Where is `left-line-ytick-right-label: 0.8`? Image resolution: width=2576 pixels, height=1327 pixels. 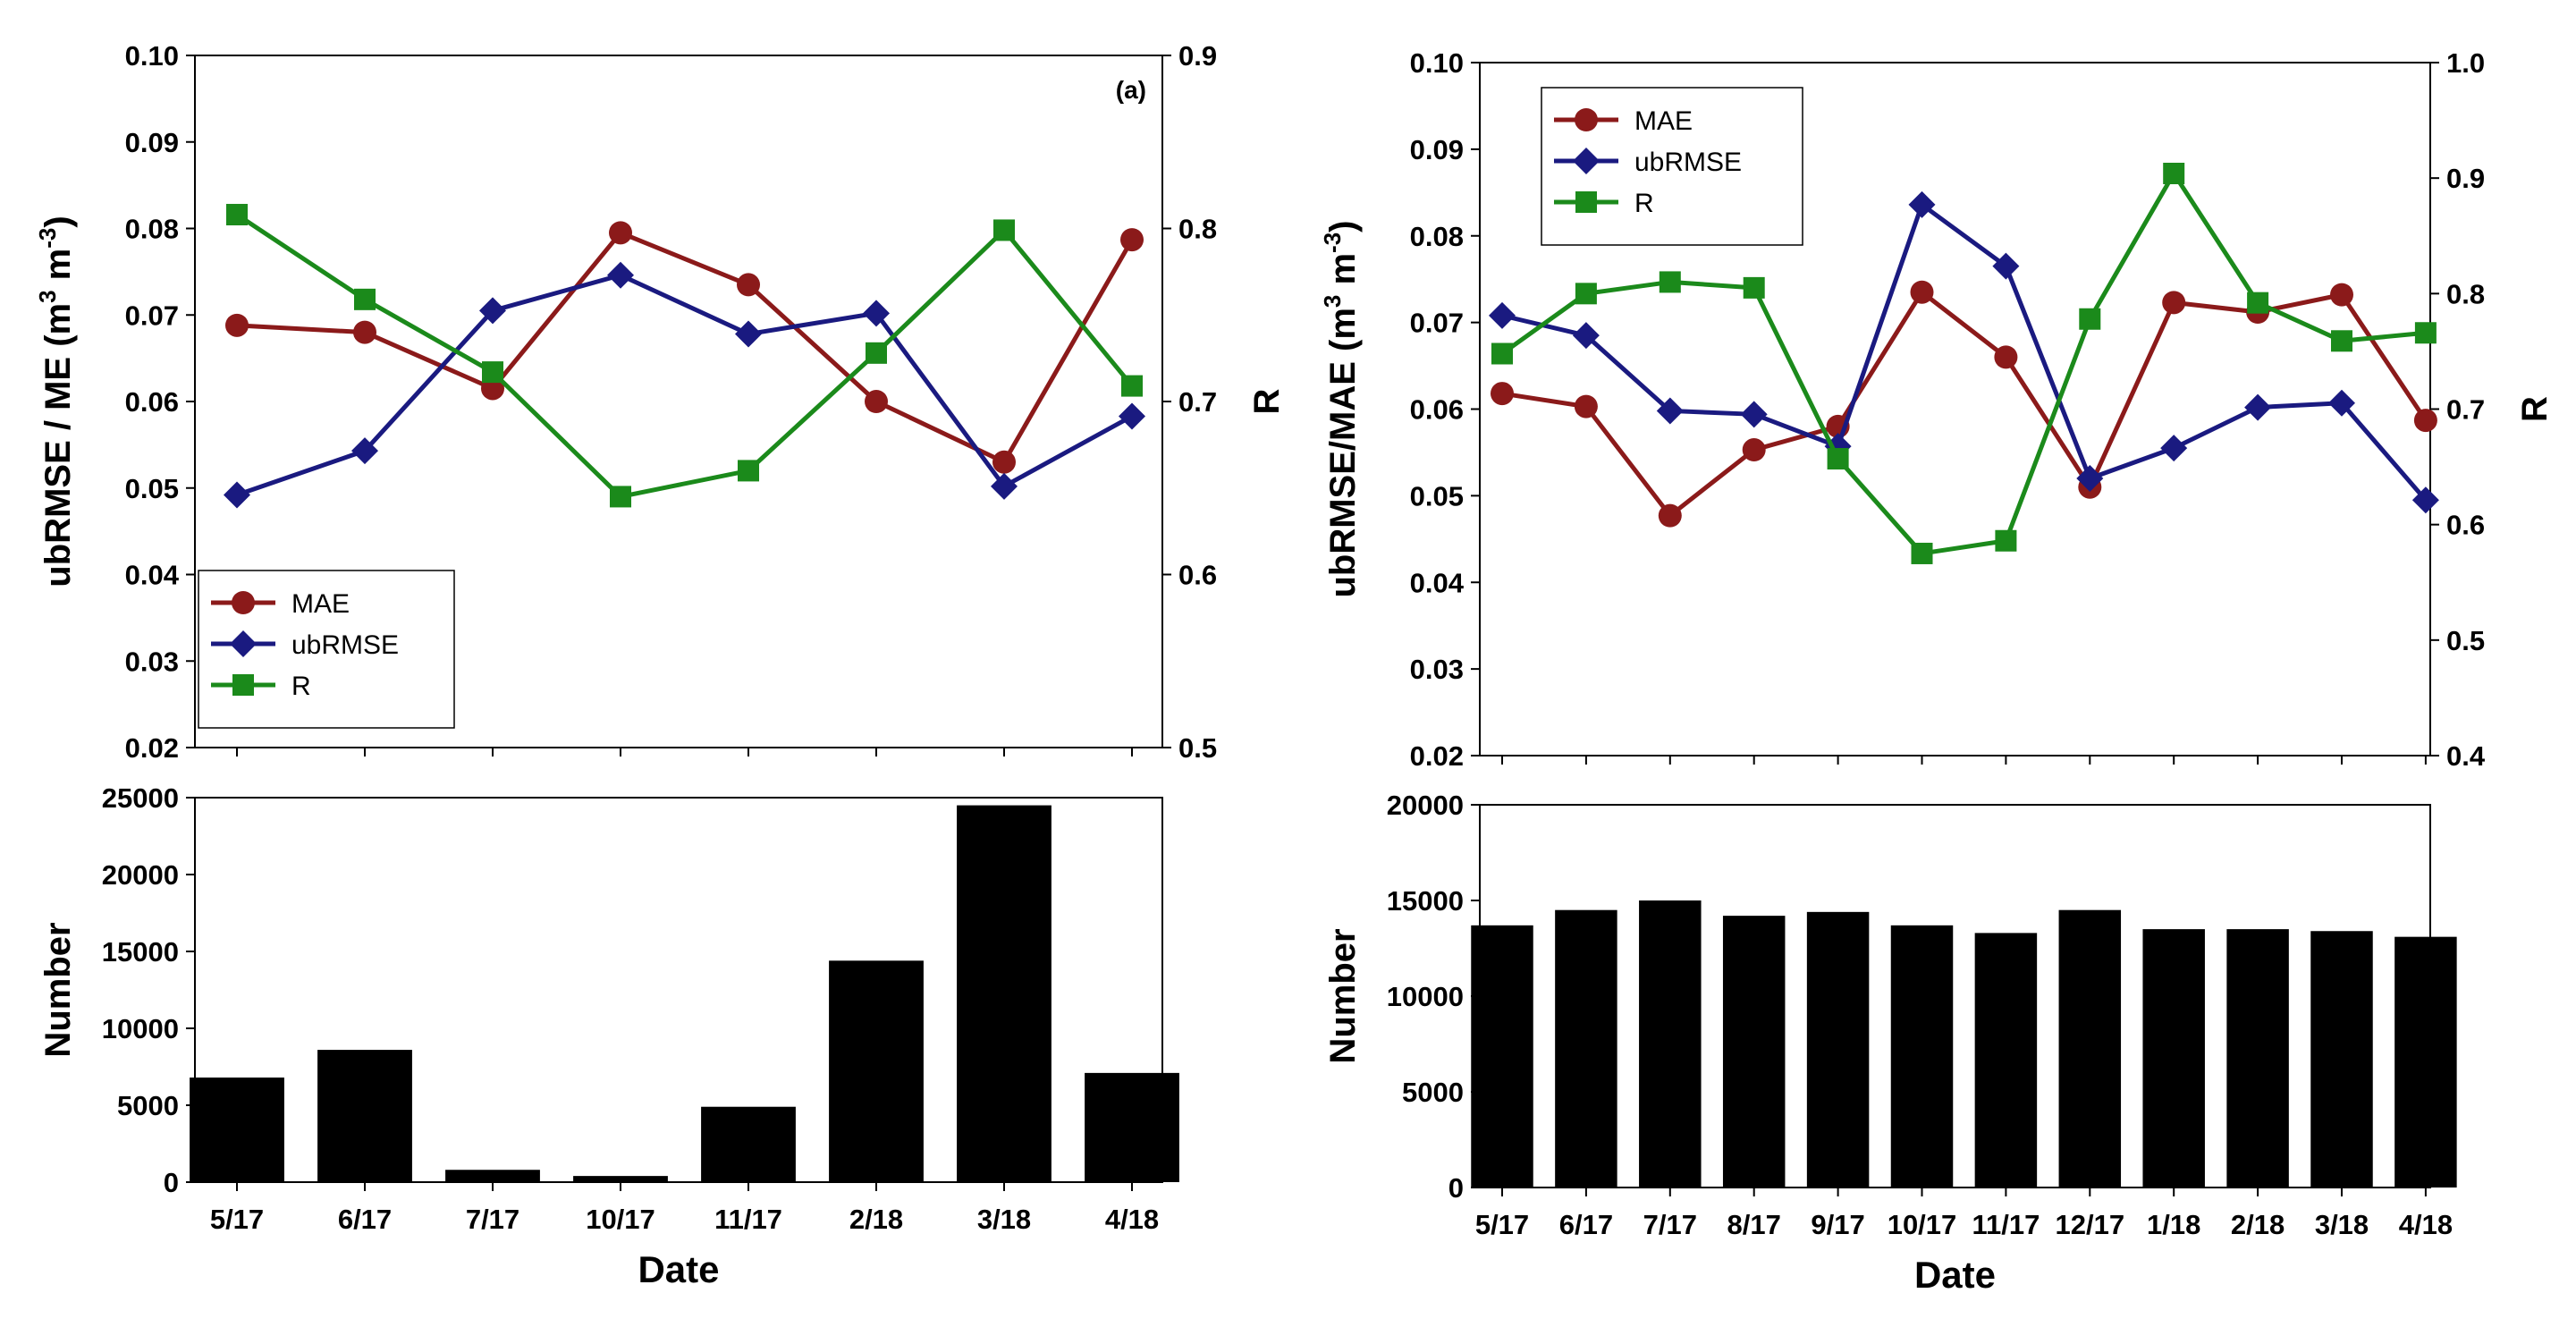 left-line-ytick-right-label: 0.8 is located at coordinates (1197, 229).